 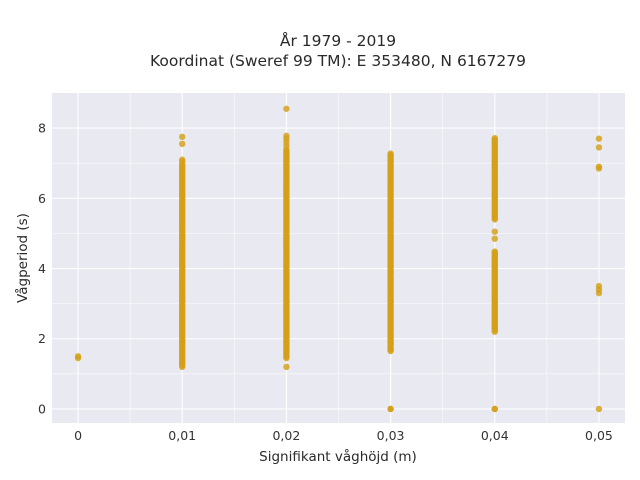 What do you see at coordinates (599, 435) in the screenshot?
I see `x-tick-label: 0,05` at bounding box center [599, 435].